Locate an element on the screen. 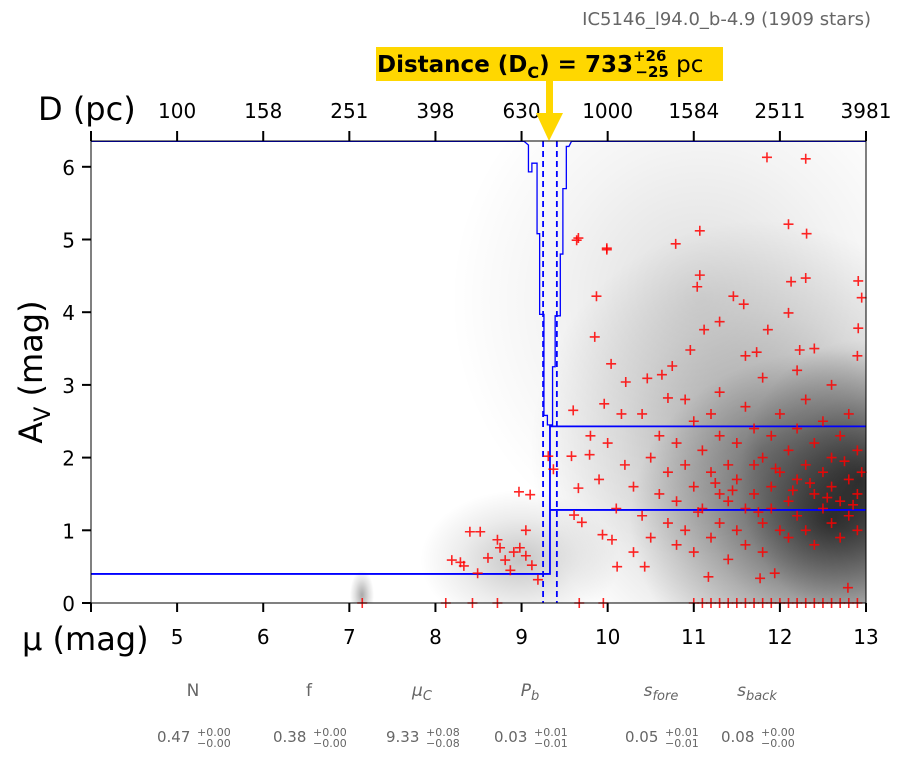 This screenshot has height=763, width=902. x-tick-label: 5 is located at coordinates (177, 637).